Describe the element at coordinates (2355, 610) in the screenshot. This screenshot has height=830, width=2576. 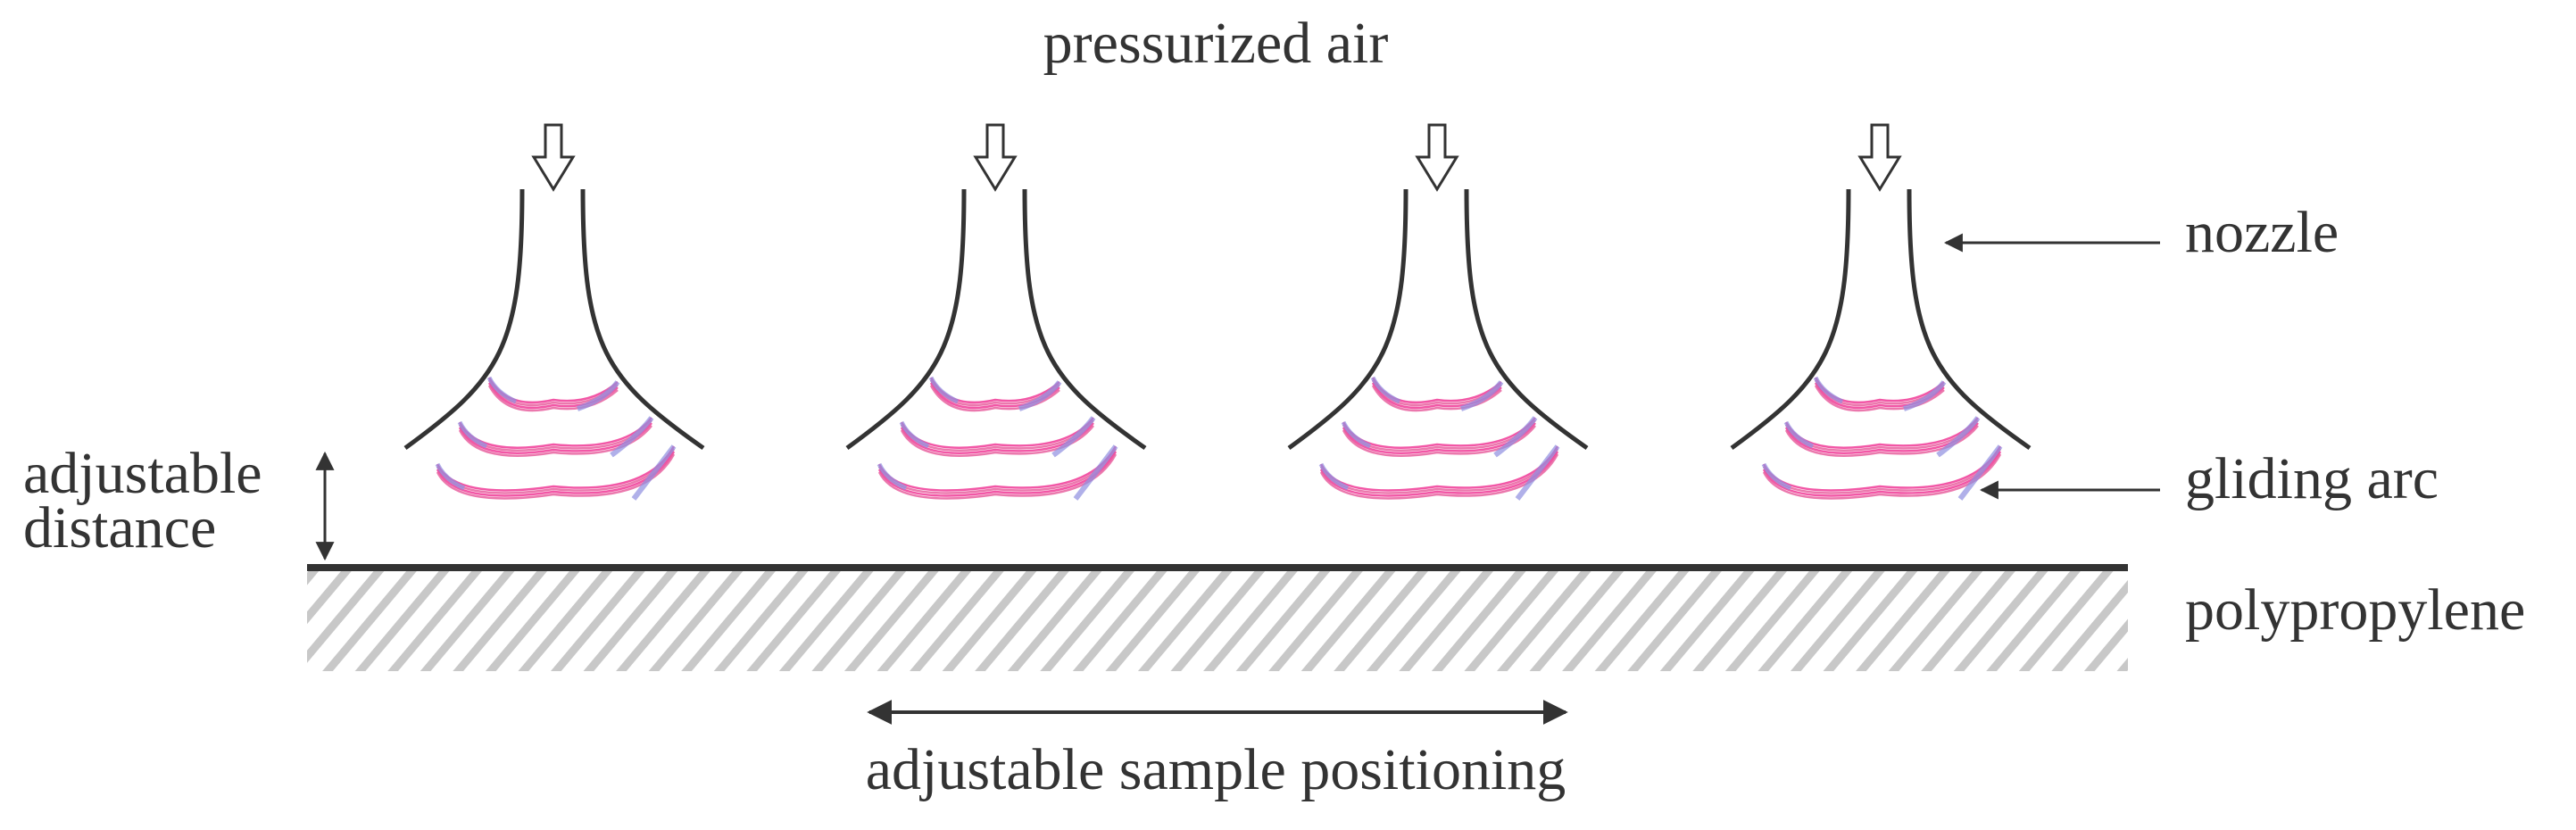
I see `material-label: polypropylene` at that location.